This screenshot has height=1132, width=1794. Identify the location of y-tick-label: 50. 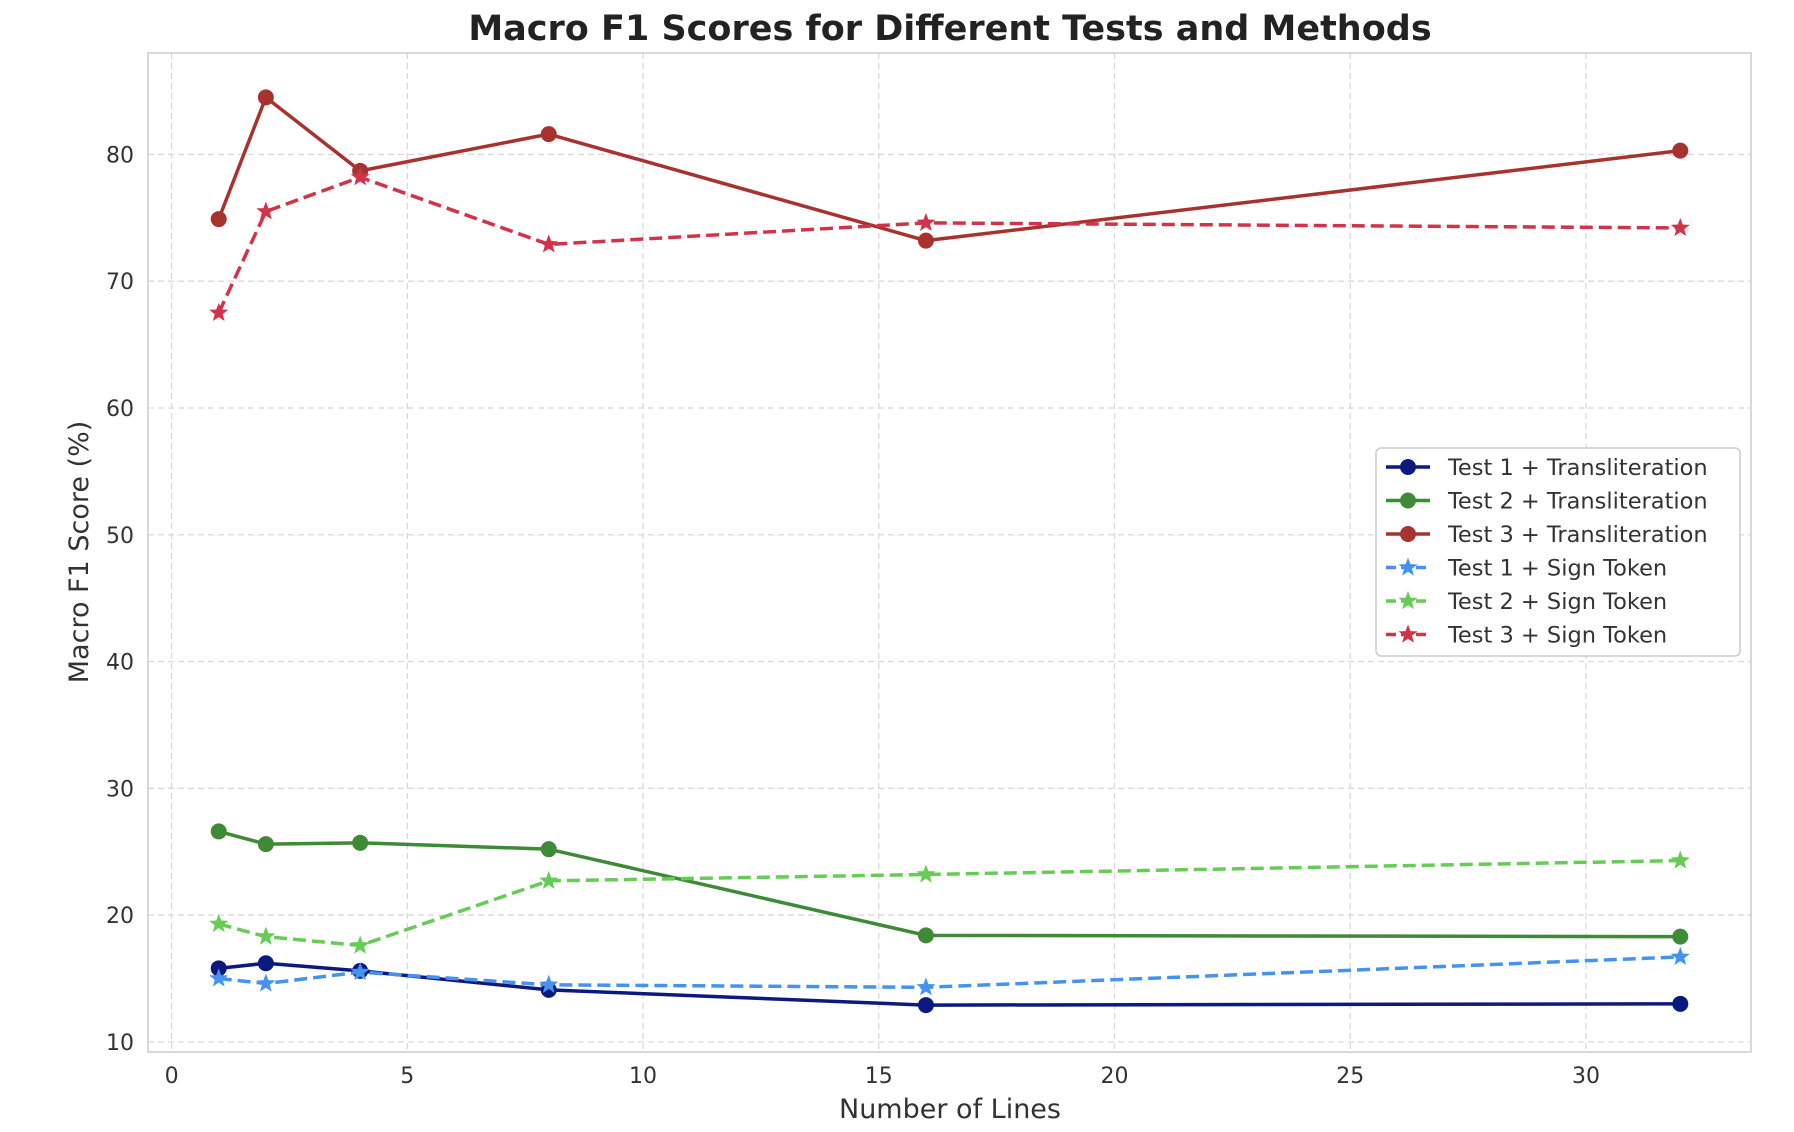
(120, 536).